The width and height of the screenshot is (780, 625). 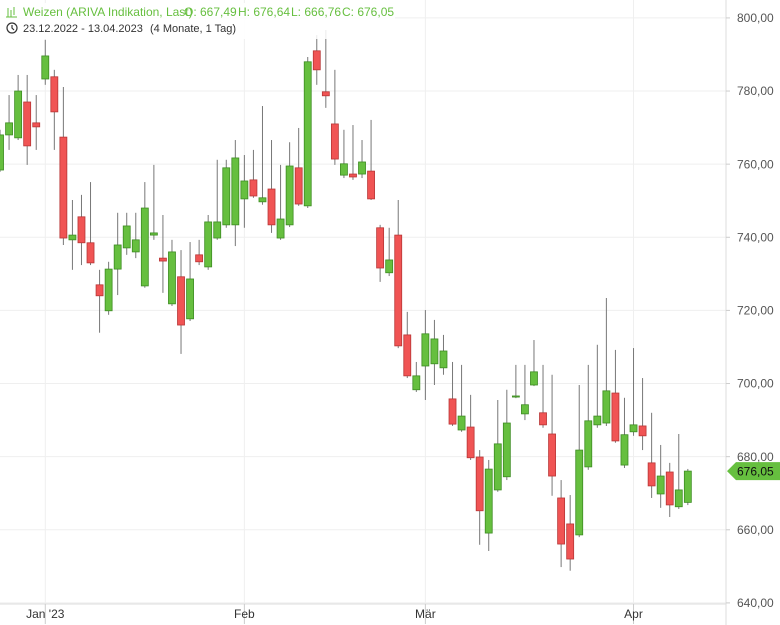 I want to click on x-tick-label: Feb, so click(x=244, y=614).